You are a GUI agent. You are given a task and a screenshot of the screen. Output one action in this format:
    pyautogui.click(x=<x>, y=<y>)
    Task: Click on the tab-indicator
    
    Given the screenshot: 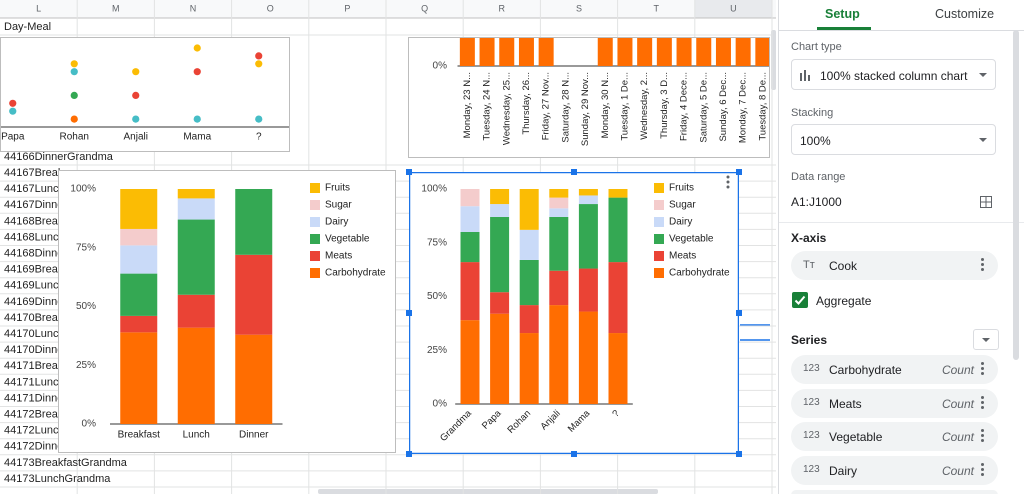 What is the action you would take?
    pyautogui.click(x=844, y=28)
    